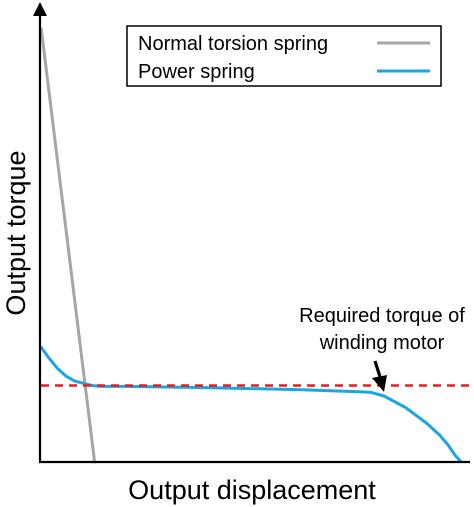  Describe the element at coordinates (382, 316) in the screenshot. I see `reference-label-line-1: Required torque of` at that location.